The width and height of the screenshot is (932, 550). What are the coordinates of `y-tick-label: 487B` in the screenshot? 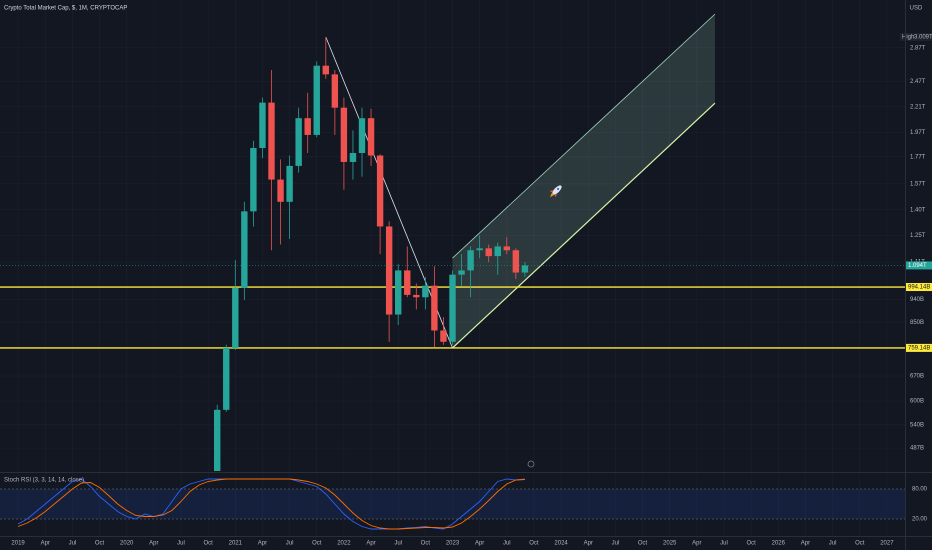 It's located at (917, 449).